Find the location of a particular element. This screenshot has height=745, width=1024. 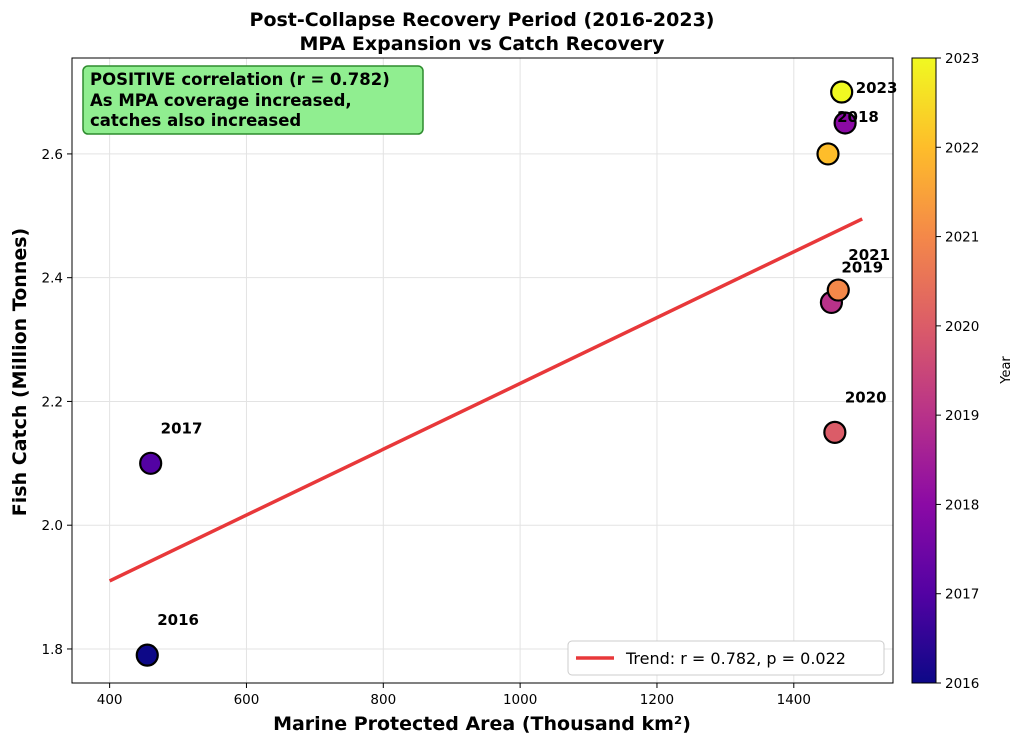

colorbar-tick-label: 2020 is located at coordinates (962, 327).